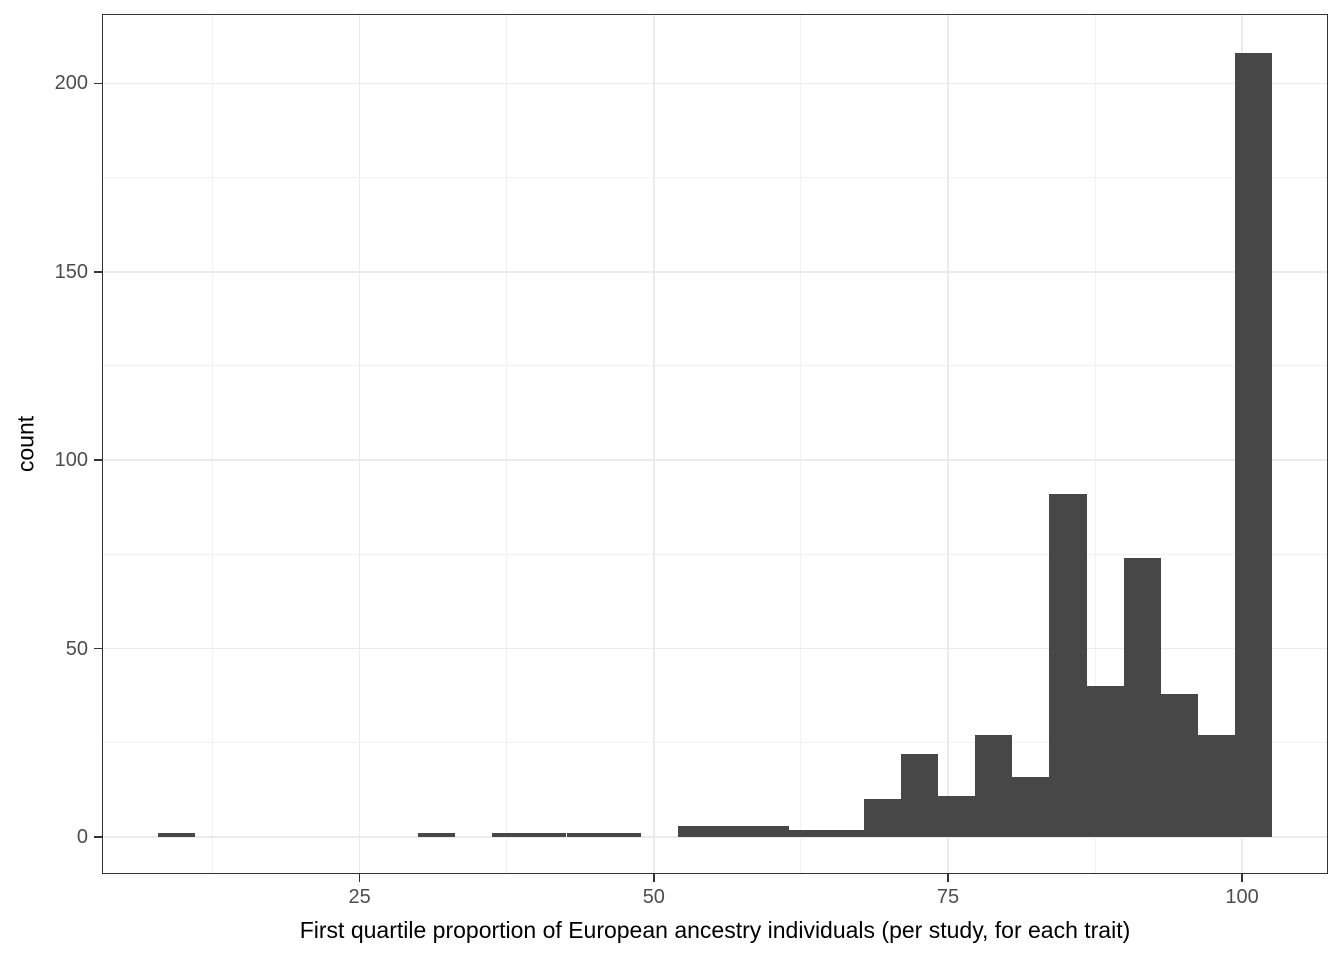  What do you see at coordinates (71, 460) in the screenshot?
I see `y-axis-tick-label: 100` at bounding box center [71, 460].